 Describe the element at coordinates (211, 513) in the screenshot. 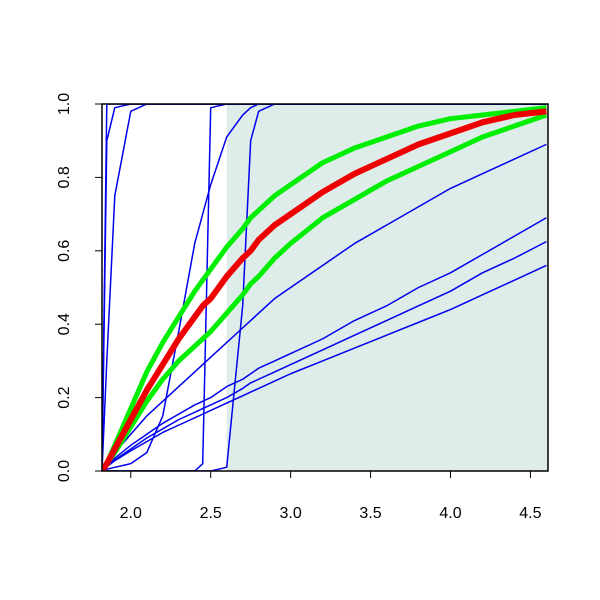

I see `x-tick-label: 2.5` at that location.